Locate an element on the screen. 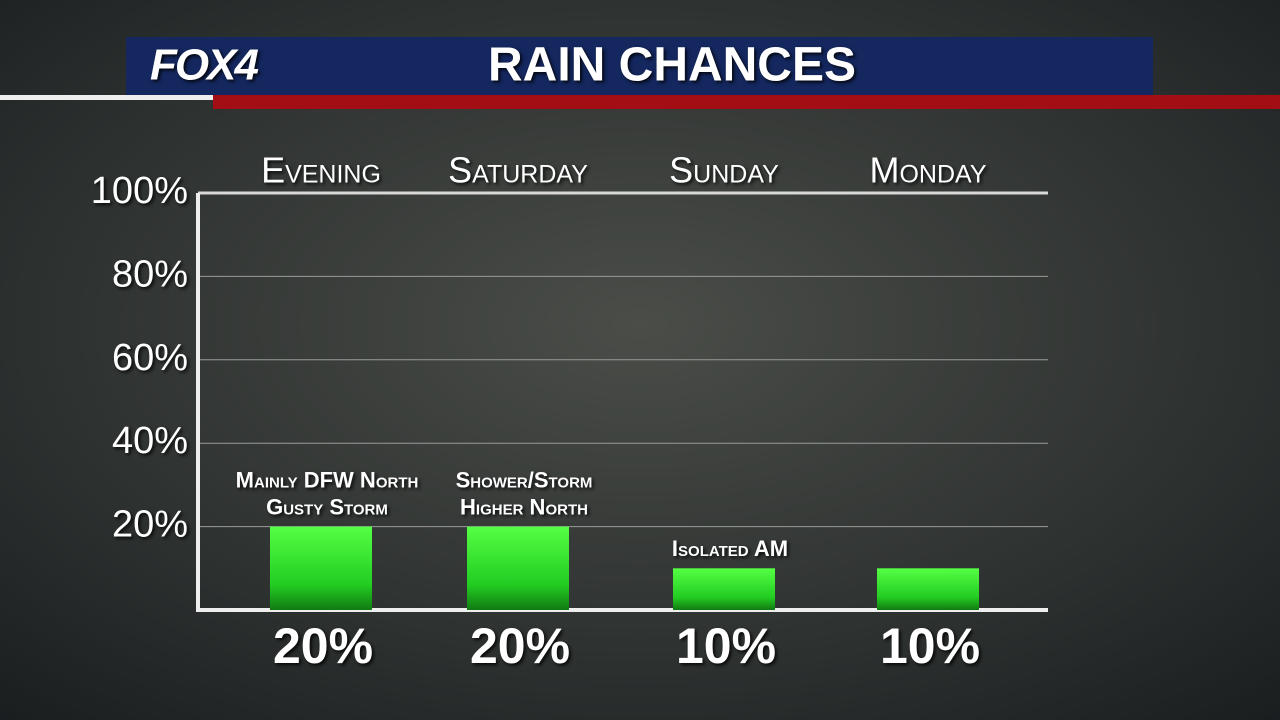  x-tick-label: Monday is located at coordinates (927, 170).